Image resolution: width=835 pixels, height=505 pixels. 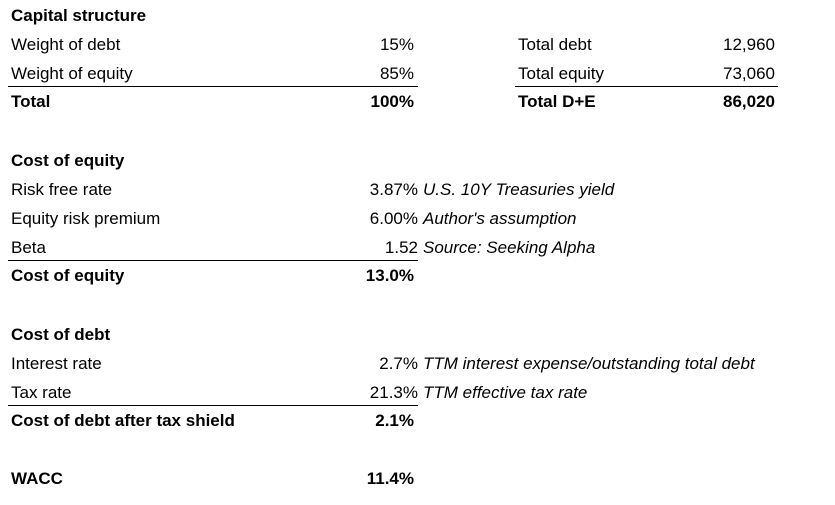 I want to click on weight-of-equity-value: 85%, so click(x=396, y=73).